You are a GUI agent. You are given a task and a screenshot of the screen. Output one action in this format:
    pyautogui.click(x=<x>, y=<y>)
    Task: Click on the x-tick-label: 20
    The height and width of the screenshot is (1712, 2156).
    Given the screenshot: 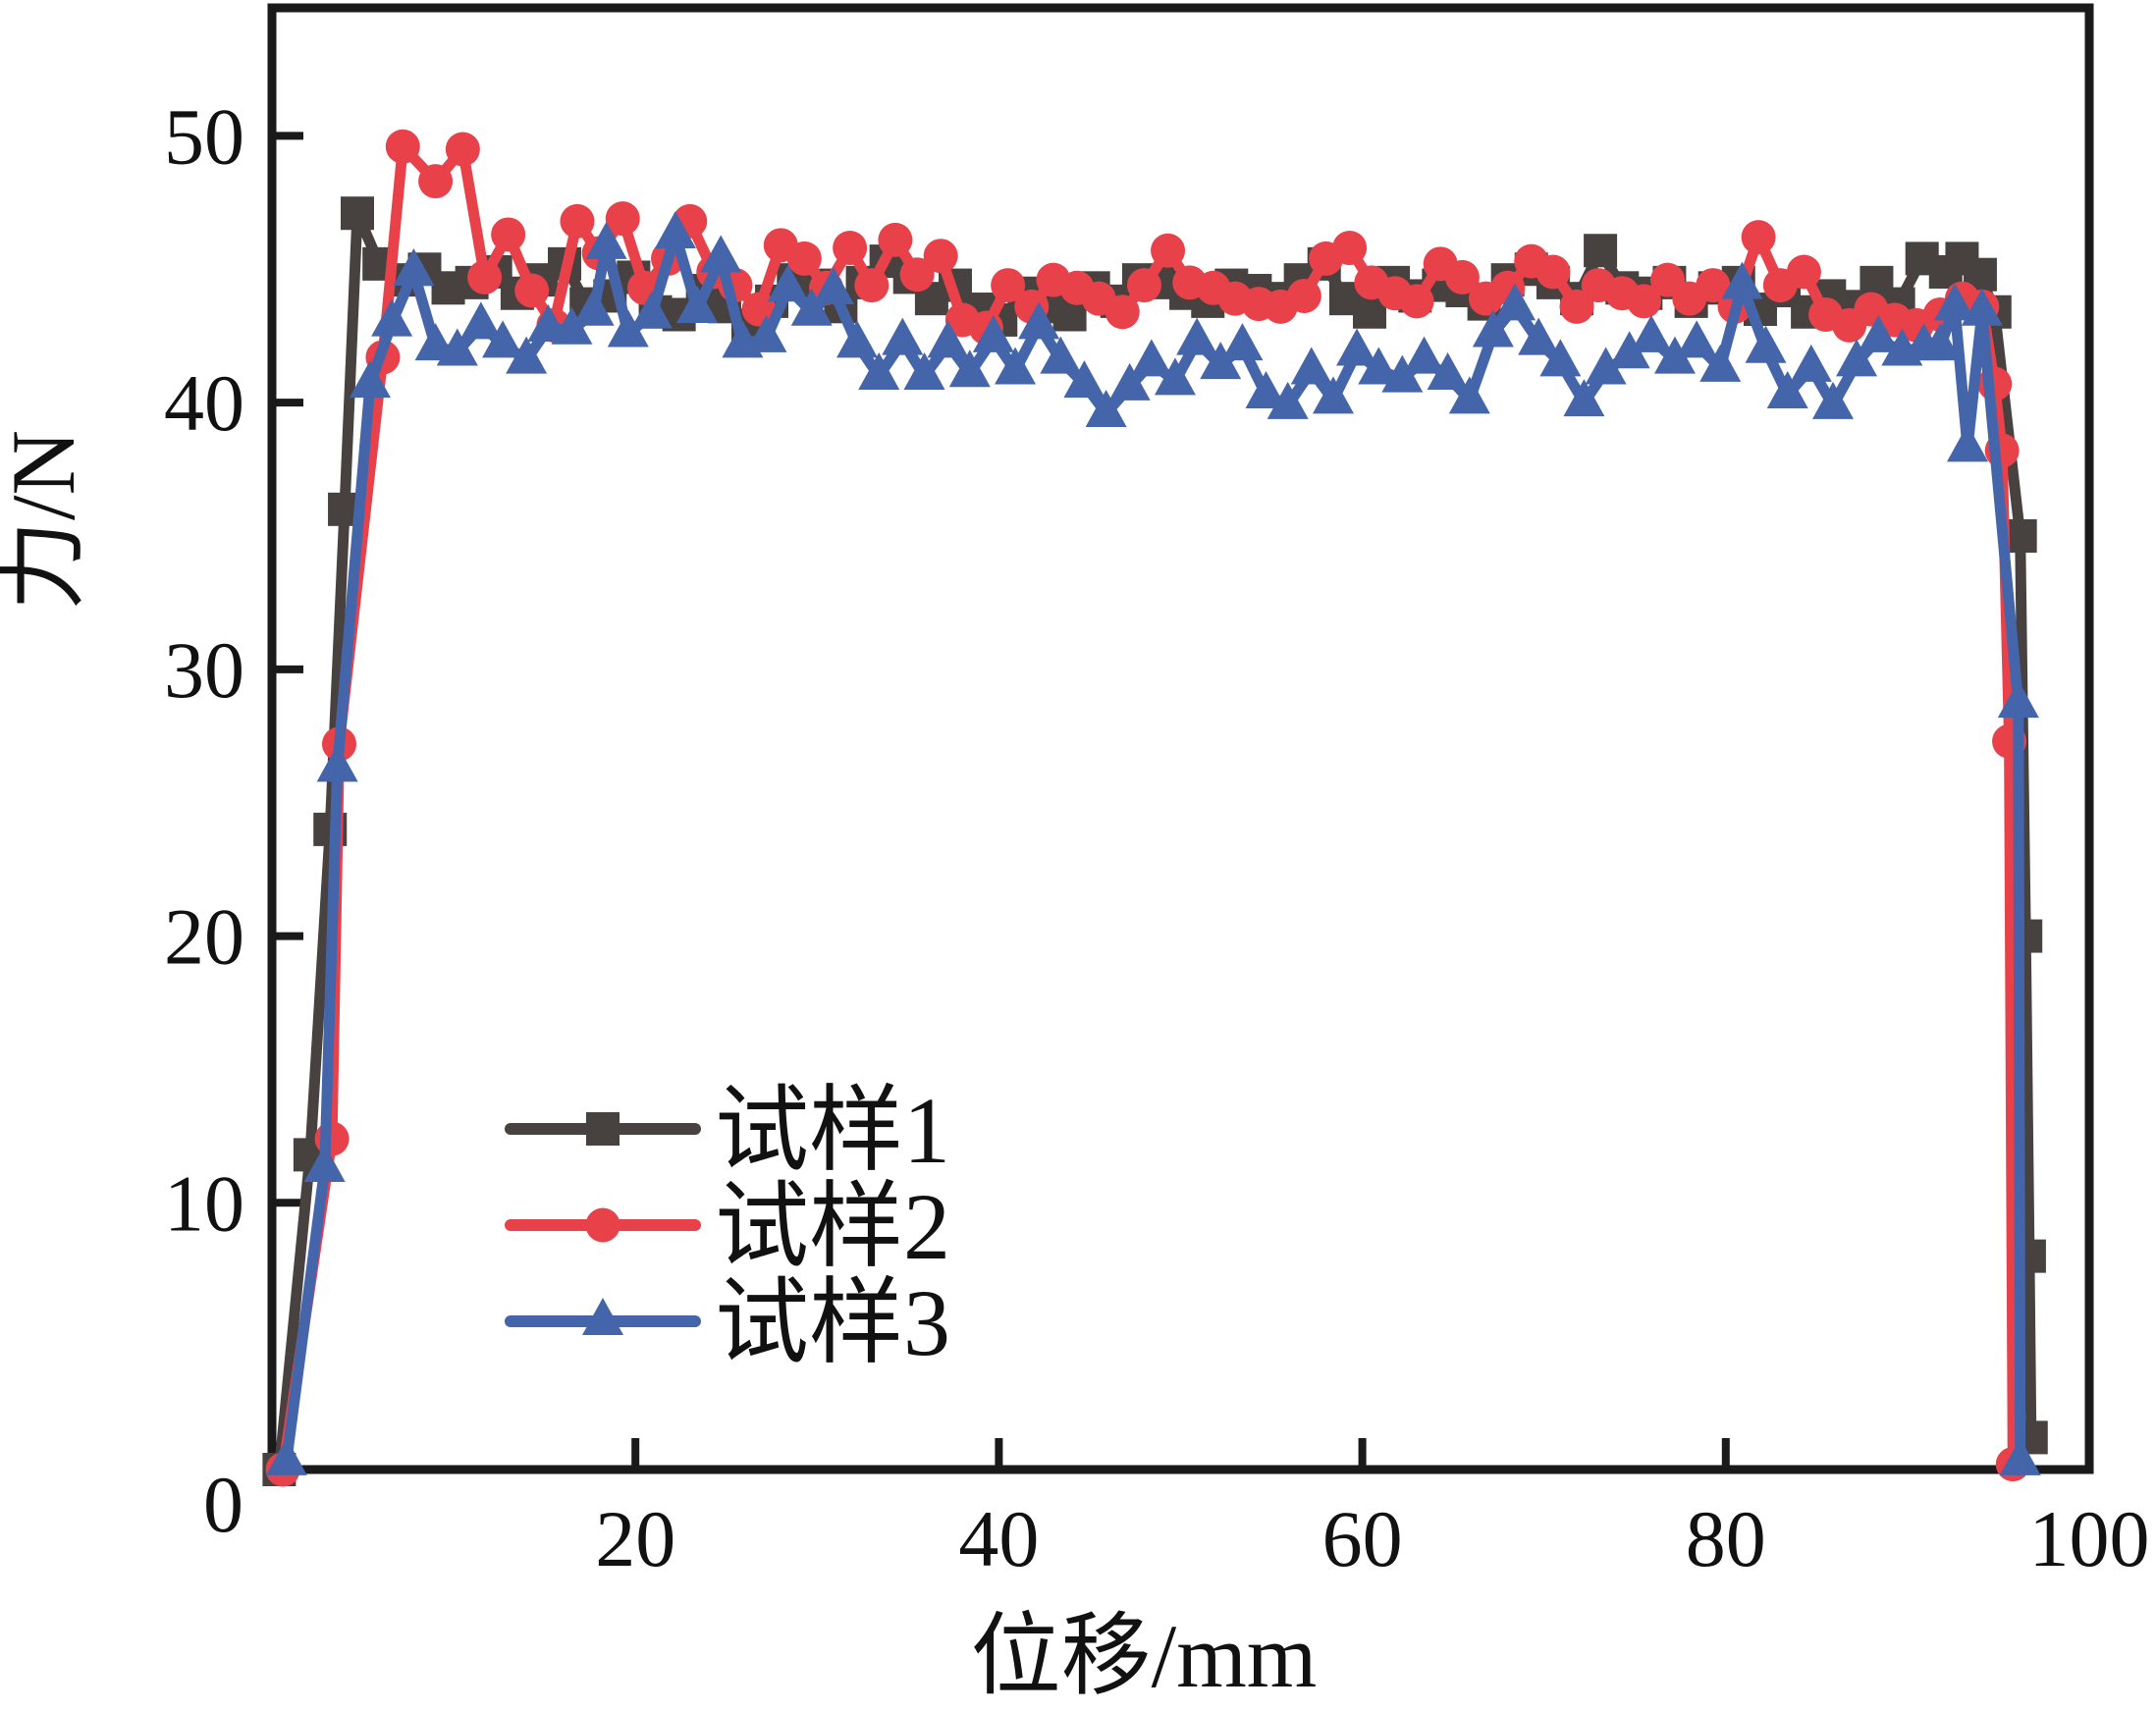 What is the action you would take?
    pyautogui.click(x=635, y=1538)
    